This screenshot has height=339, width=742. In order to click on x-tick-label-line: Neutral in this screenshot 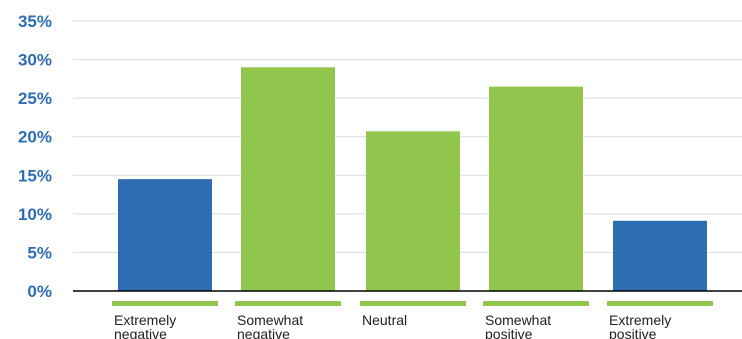, I will do `click(384, 320)`.